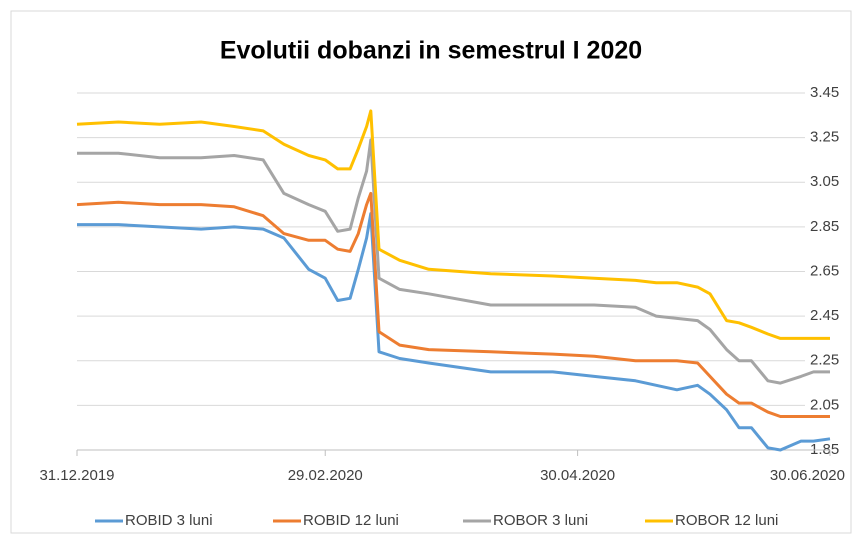 Image resolution: width=862 pixels, height=544 pixels. I want to click on y-tick-label: 2.65, so click(824, 270).